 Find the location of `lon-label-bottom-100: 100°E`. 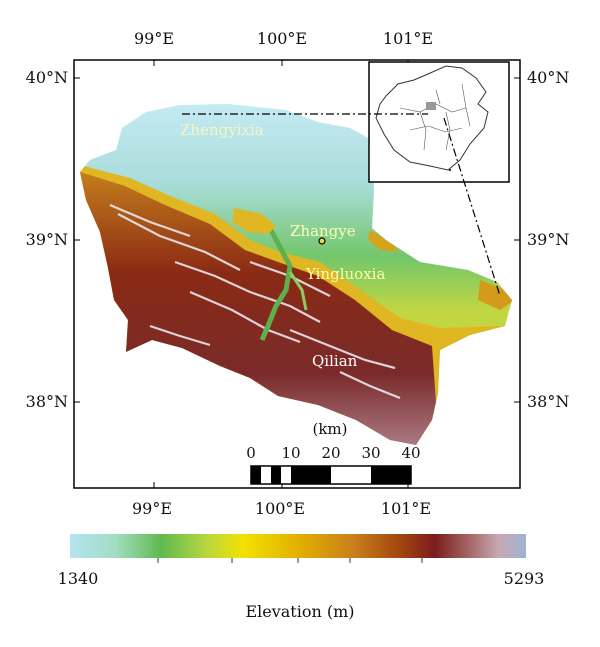

lon-label-bottom-100: 100°E is located at coordinates (280, 508).